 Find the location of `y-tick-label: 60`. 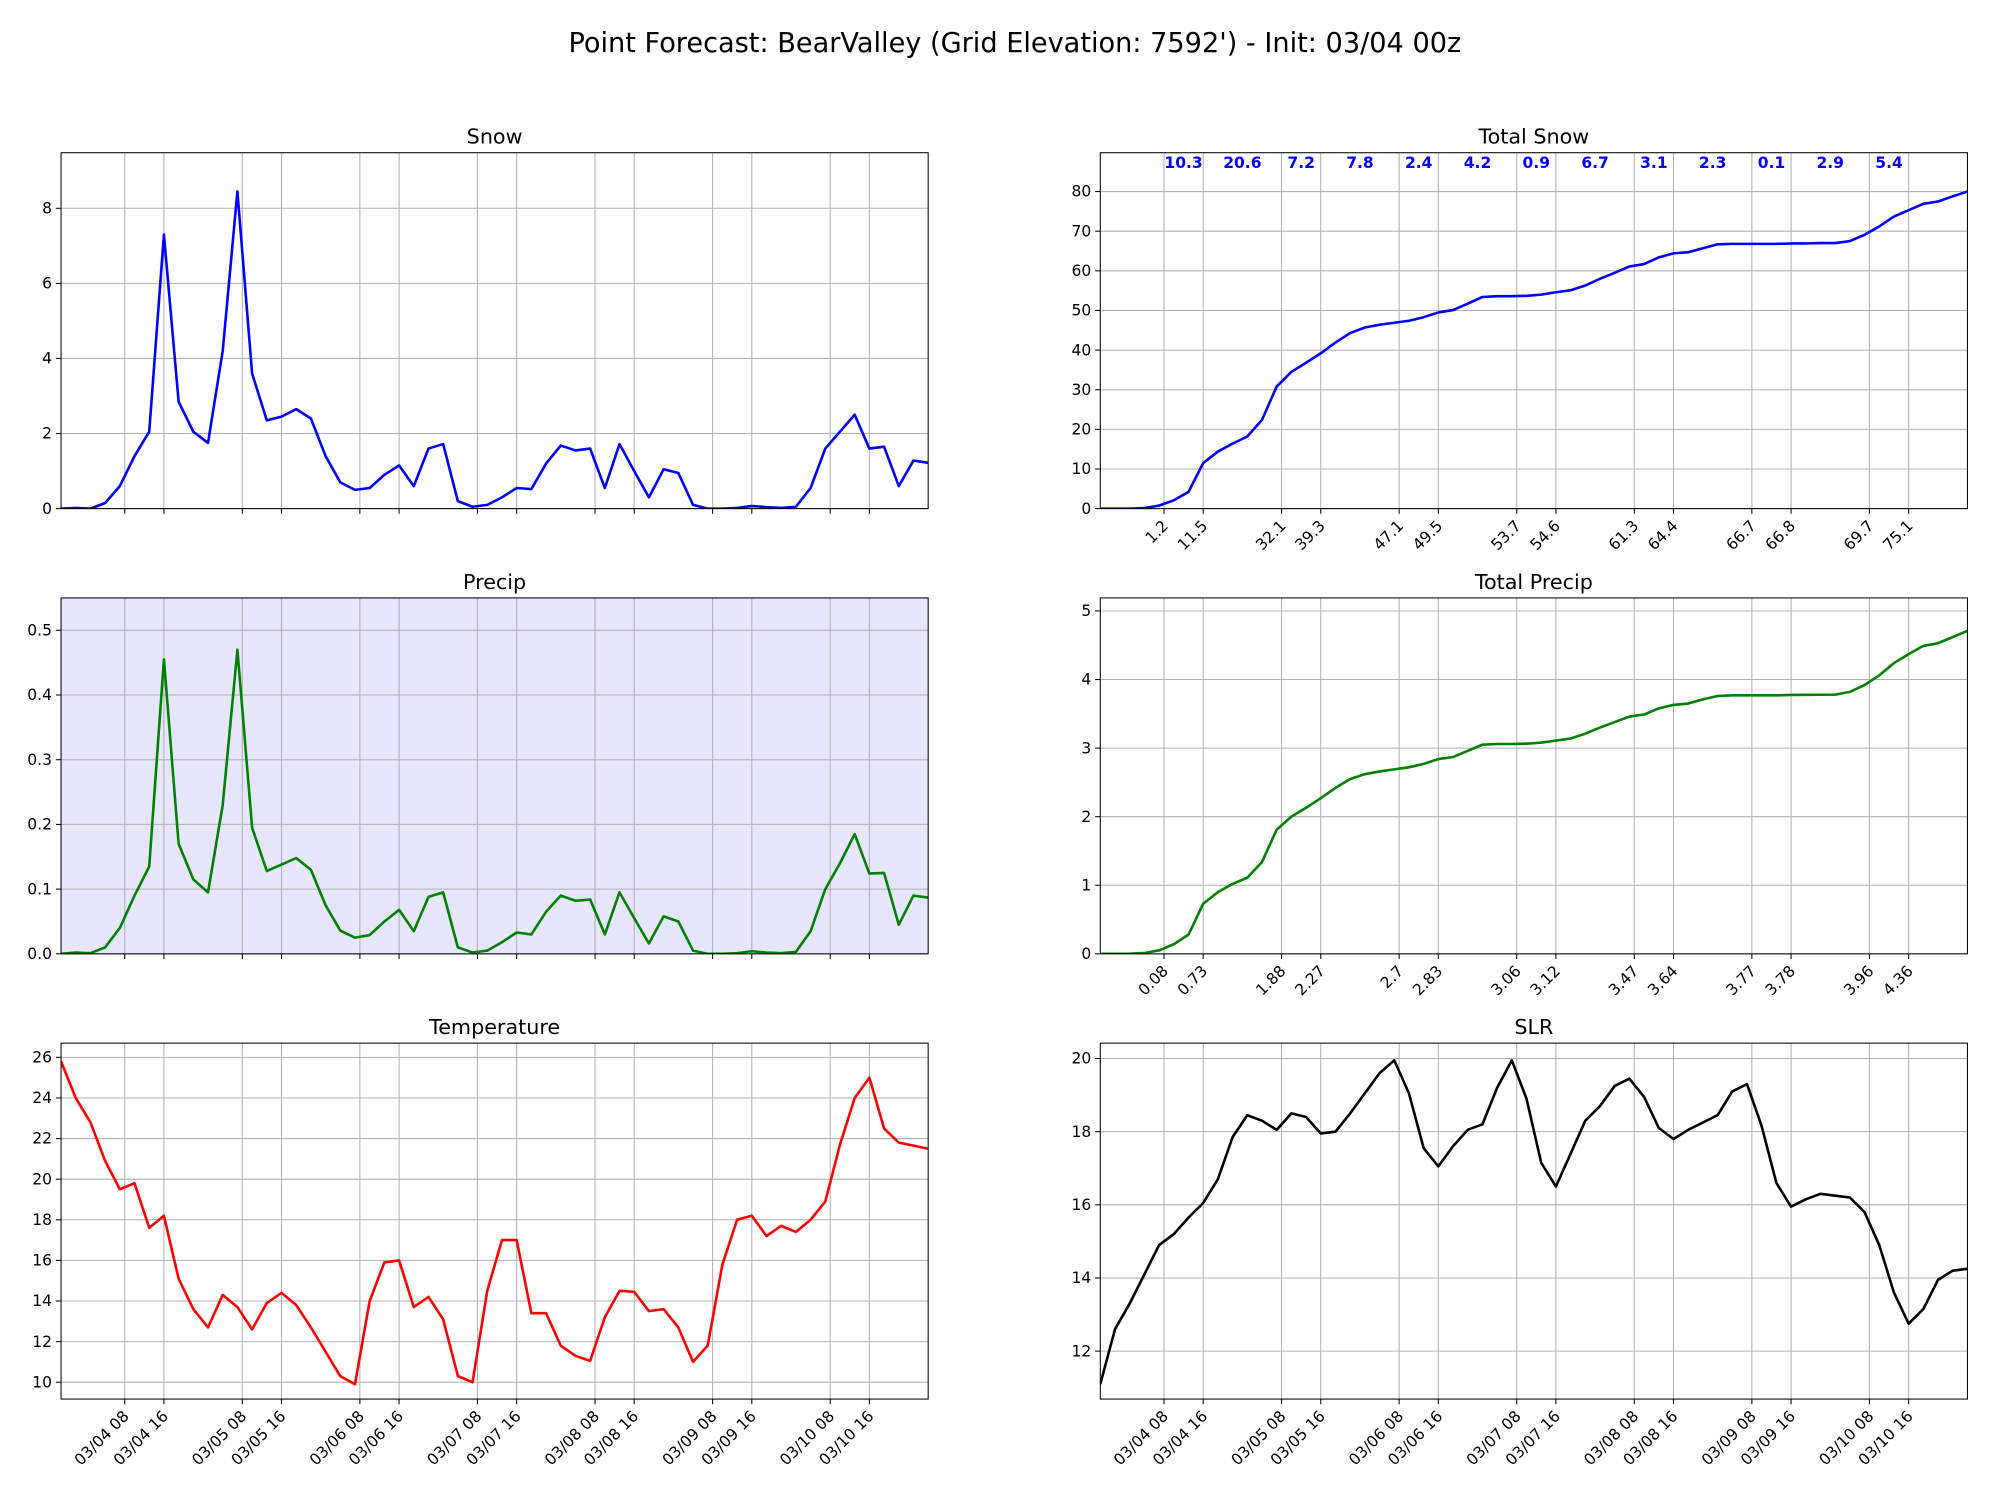

y-tick-label: 60 is located at coordinates (1081, 271).